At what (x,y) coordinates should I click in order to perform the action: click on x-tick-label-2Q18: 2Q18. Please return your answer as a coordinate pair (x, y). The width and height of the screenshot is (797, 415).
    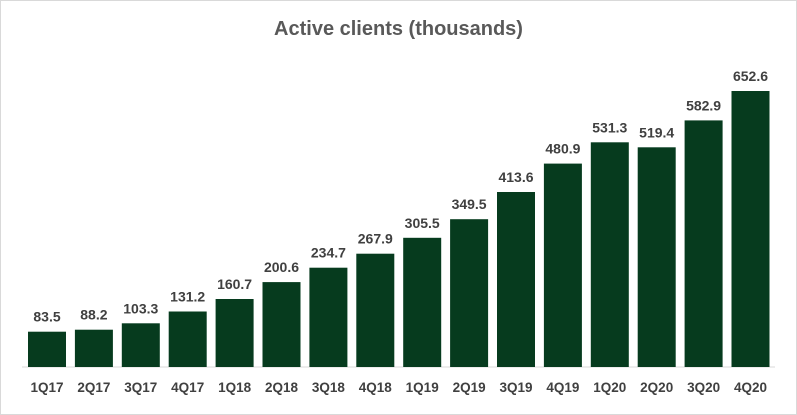
    Looking at the image, I should click on (282, 387).